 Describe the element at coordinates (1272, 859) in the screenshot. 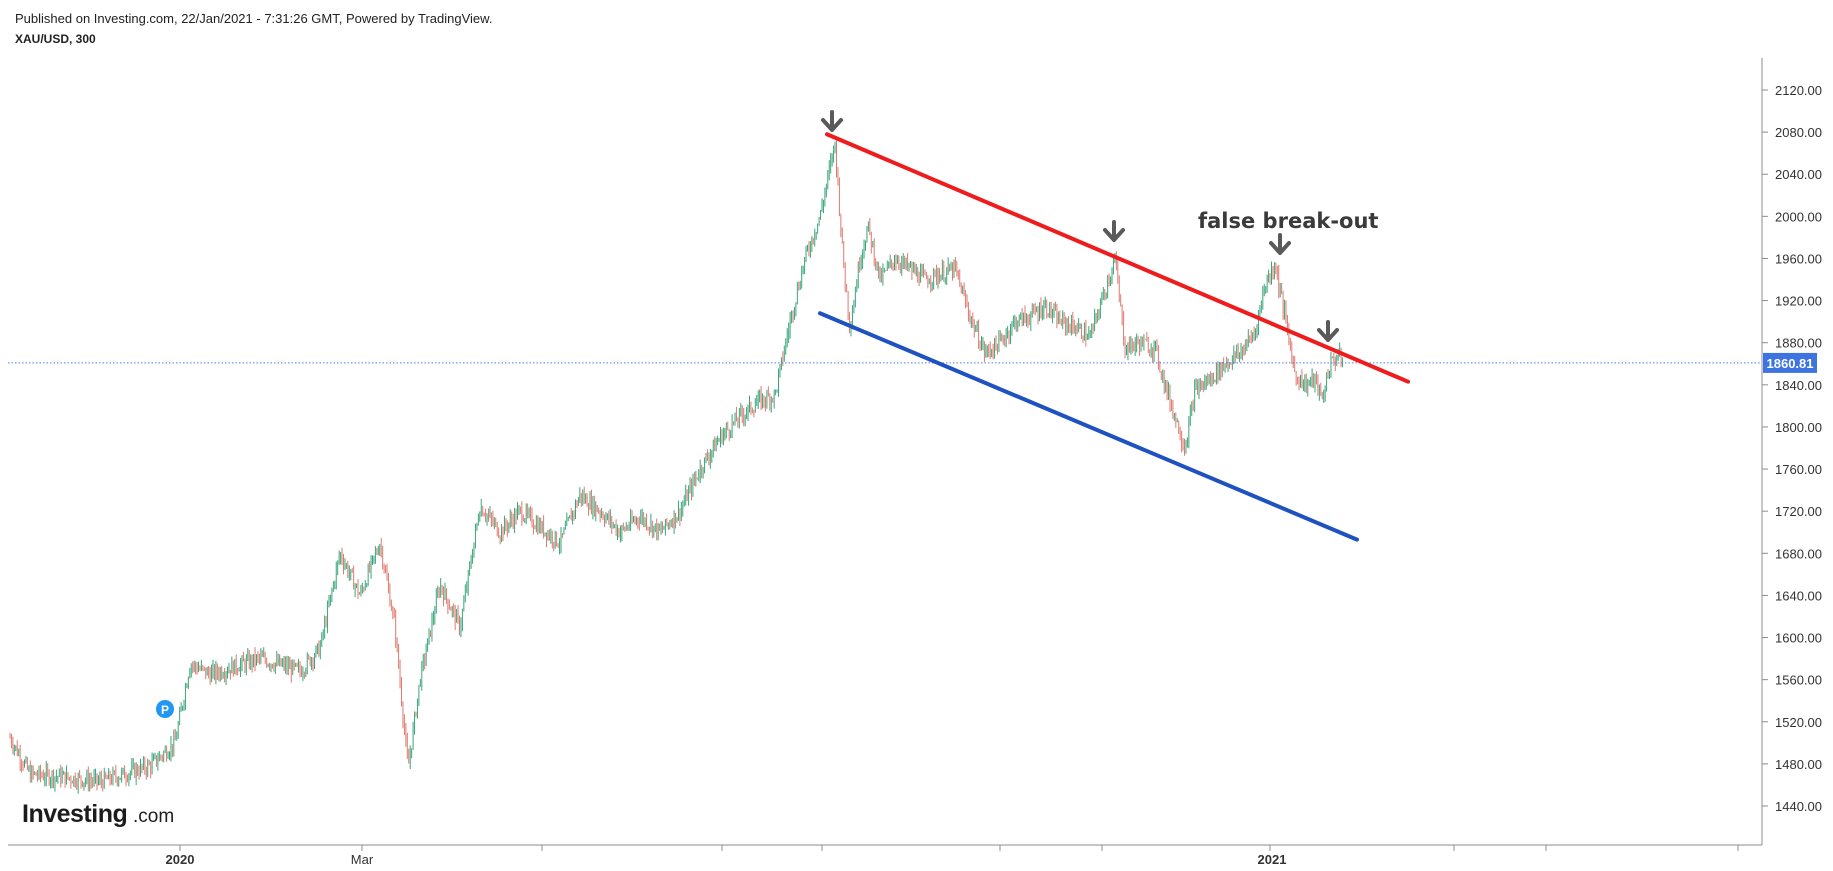

I see `time-tick-label: 2021` at that location.